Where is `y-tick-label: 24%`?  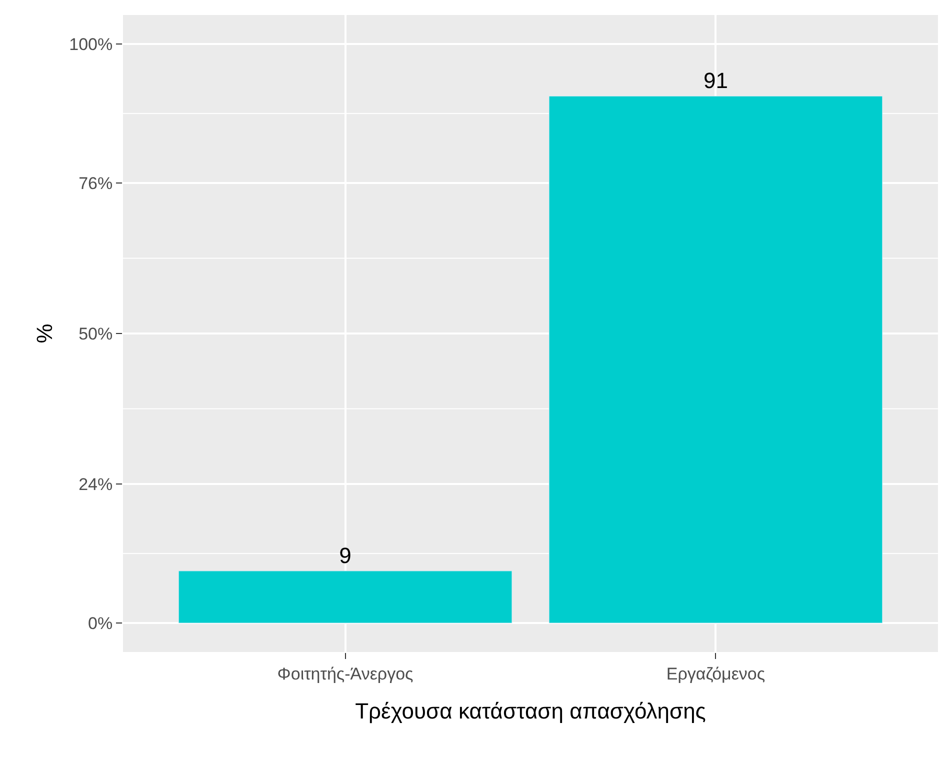
y-tick-label: 24% is located at coordinates (95, 484).